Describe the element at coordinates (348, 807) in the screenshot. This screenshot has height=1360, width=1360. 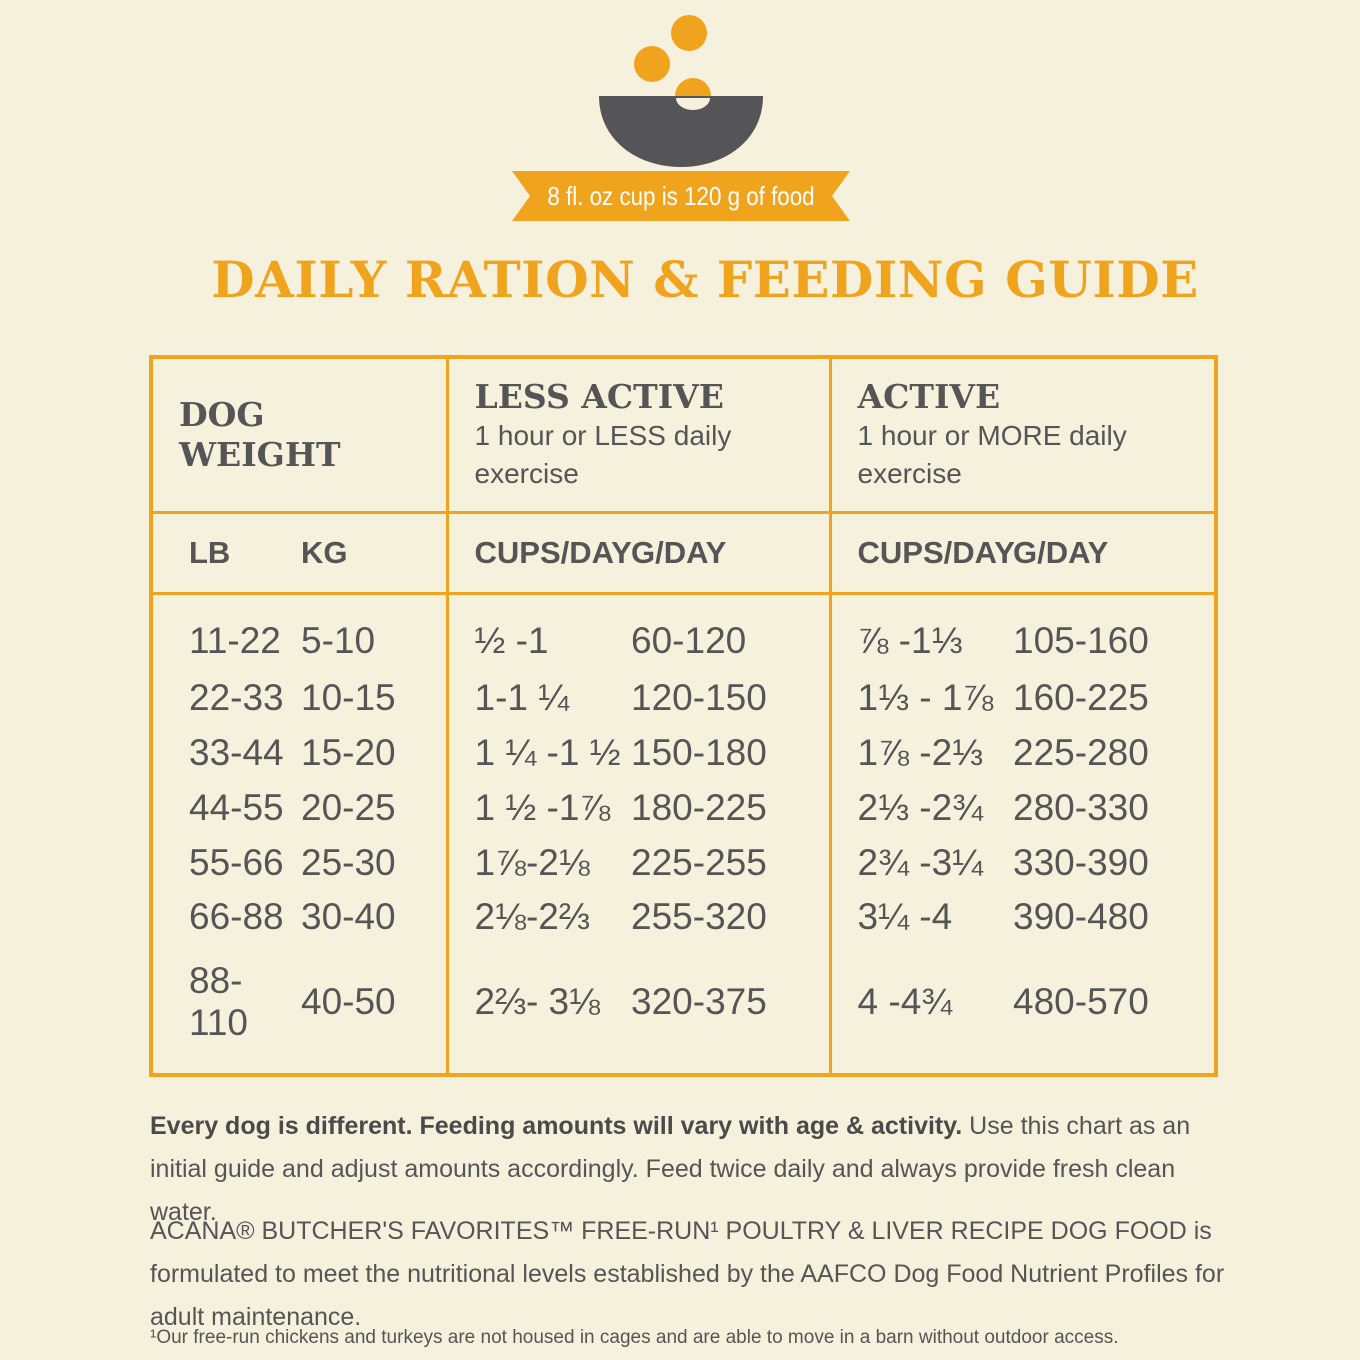
I see `table-cell: 20-25` at that location.